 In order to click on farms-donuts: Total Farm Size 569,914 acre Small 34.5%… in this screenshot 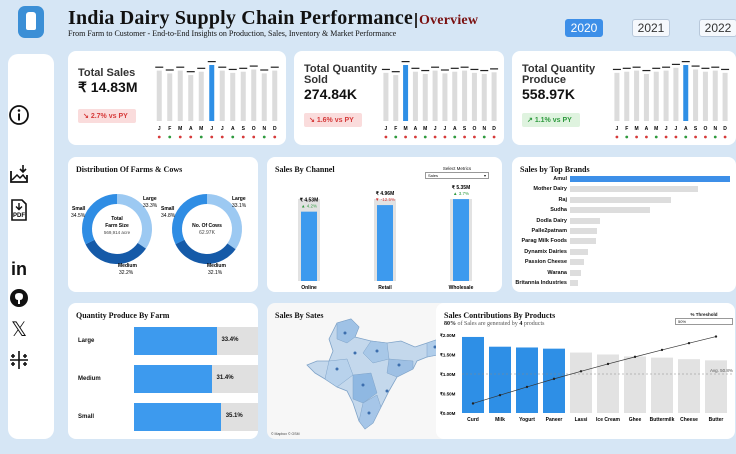, I will do `click(159, 235)`.